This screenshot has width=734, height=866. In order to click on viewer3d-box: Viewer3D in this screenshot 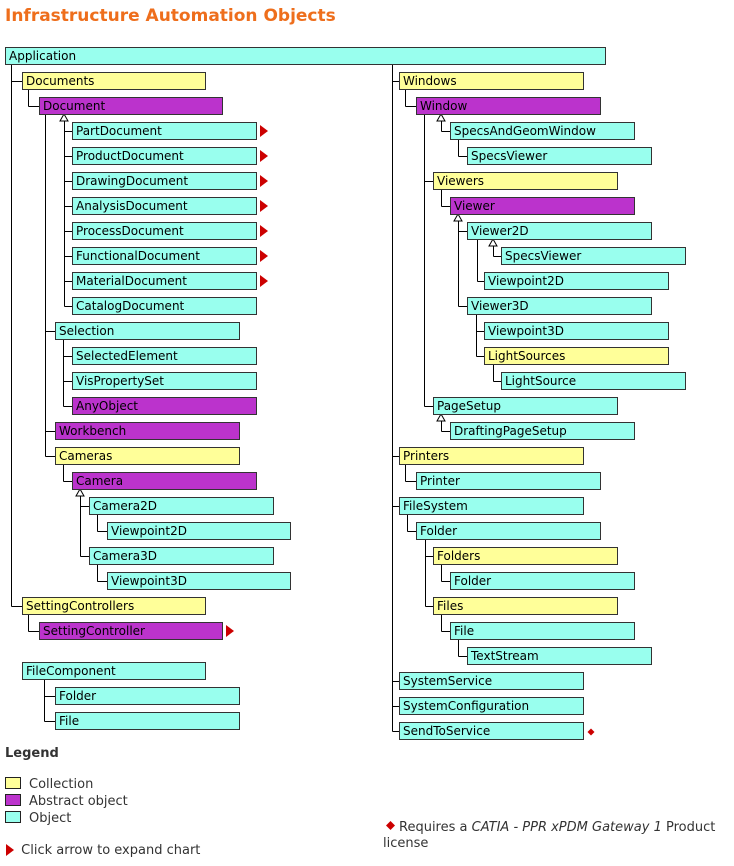, I will do `click(559, 306)`.